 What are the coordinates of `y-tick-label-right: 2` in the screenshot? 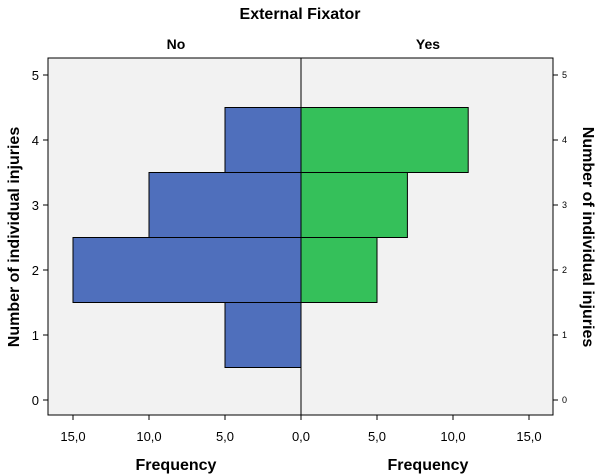 It's located at (564, 270).